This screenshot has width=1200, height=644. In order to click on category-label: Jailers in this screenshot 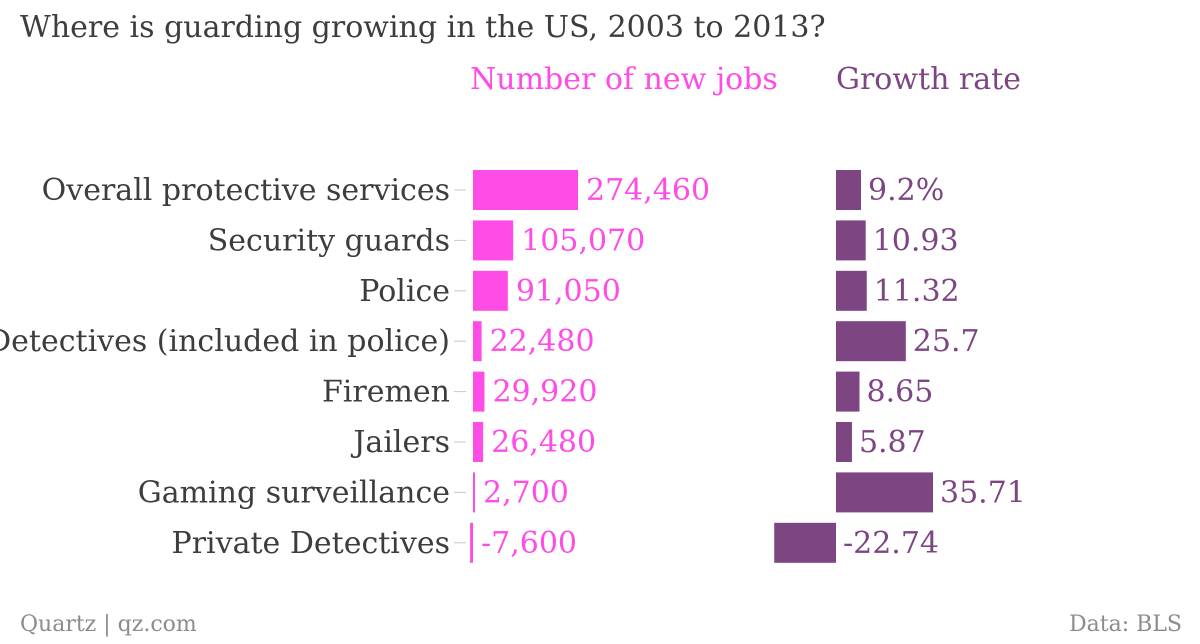, I will do `click(400, 442)`.